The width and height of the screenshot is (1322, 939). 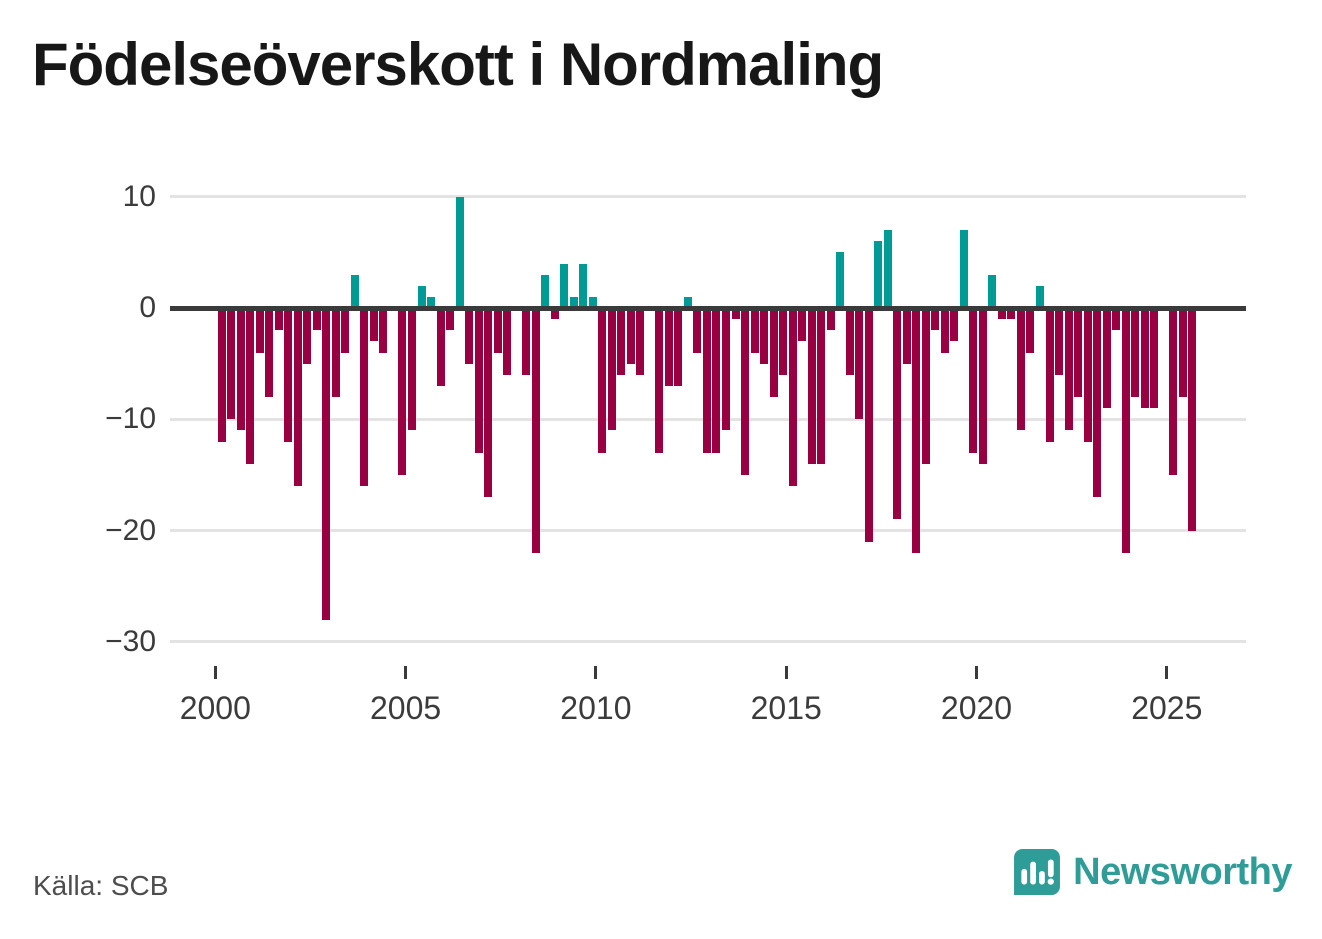 I want to click on x-axis-tick-label: 2000, so click(x=215, y=708).